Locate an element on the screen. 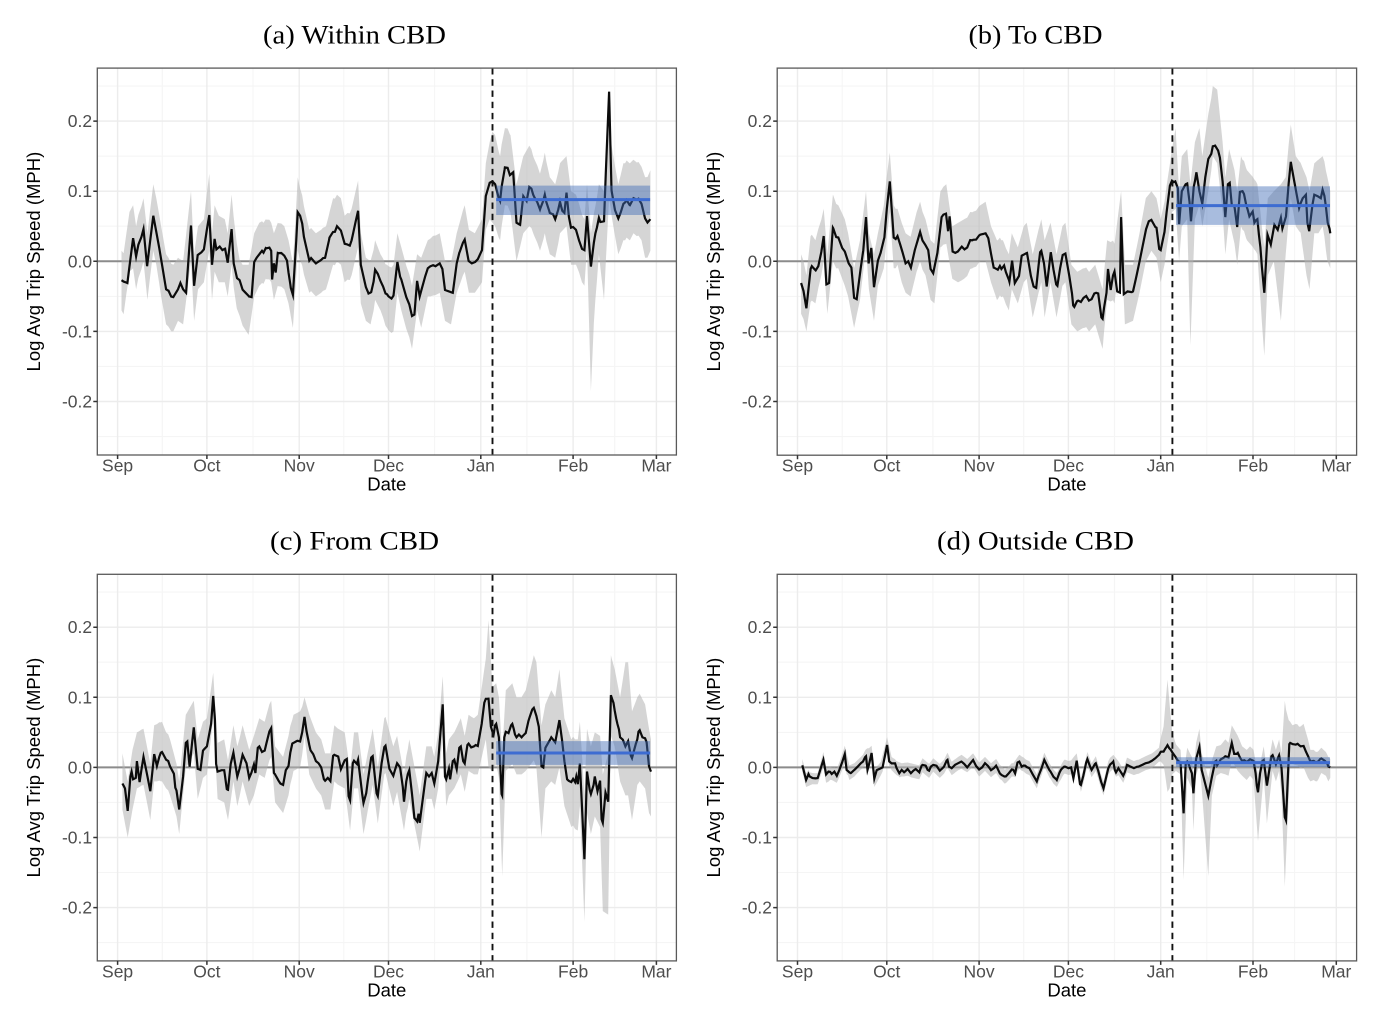  svg-text: (d) Outside CBD is located at coordinates (1035, 541).